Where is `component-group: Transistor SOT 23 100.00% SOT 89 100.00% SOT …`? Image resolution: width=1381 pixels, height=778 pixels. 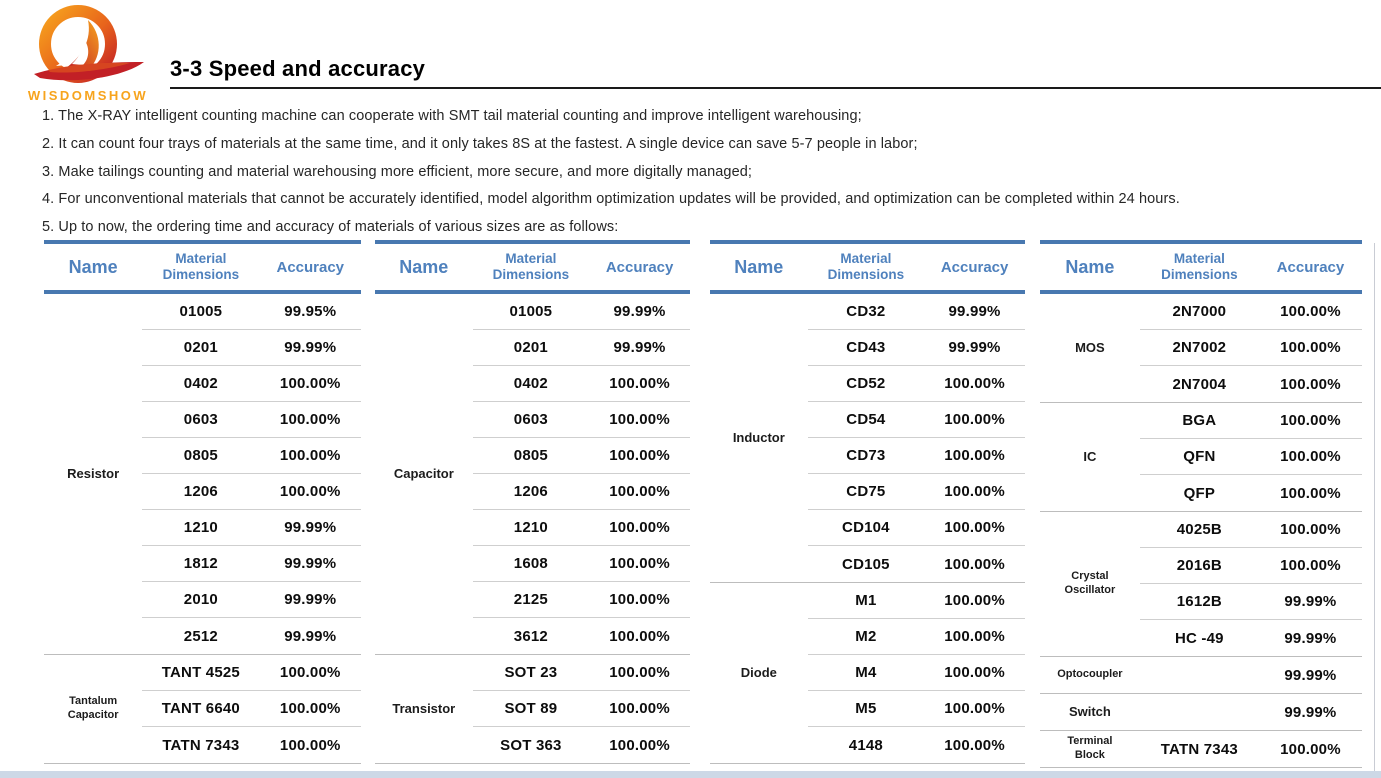
component-group: Transistor SOT 23 100.00% SOT 89 100.00% SOT … is located at coordinates (532, 709).